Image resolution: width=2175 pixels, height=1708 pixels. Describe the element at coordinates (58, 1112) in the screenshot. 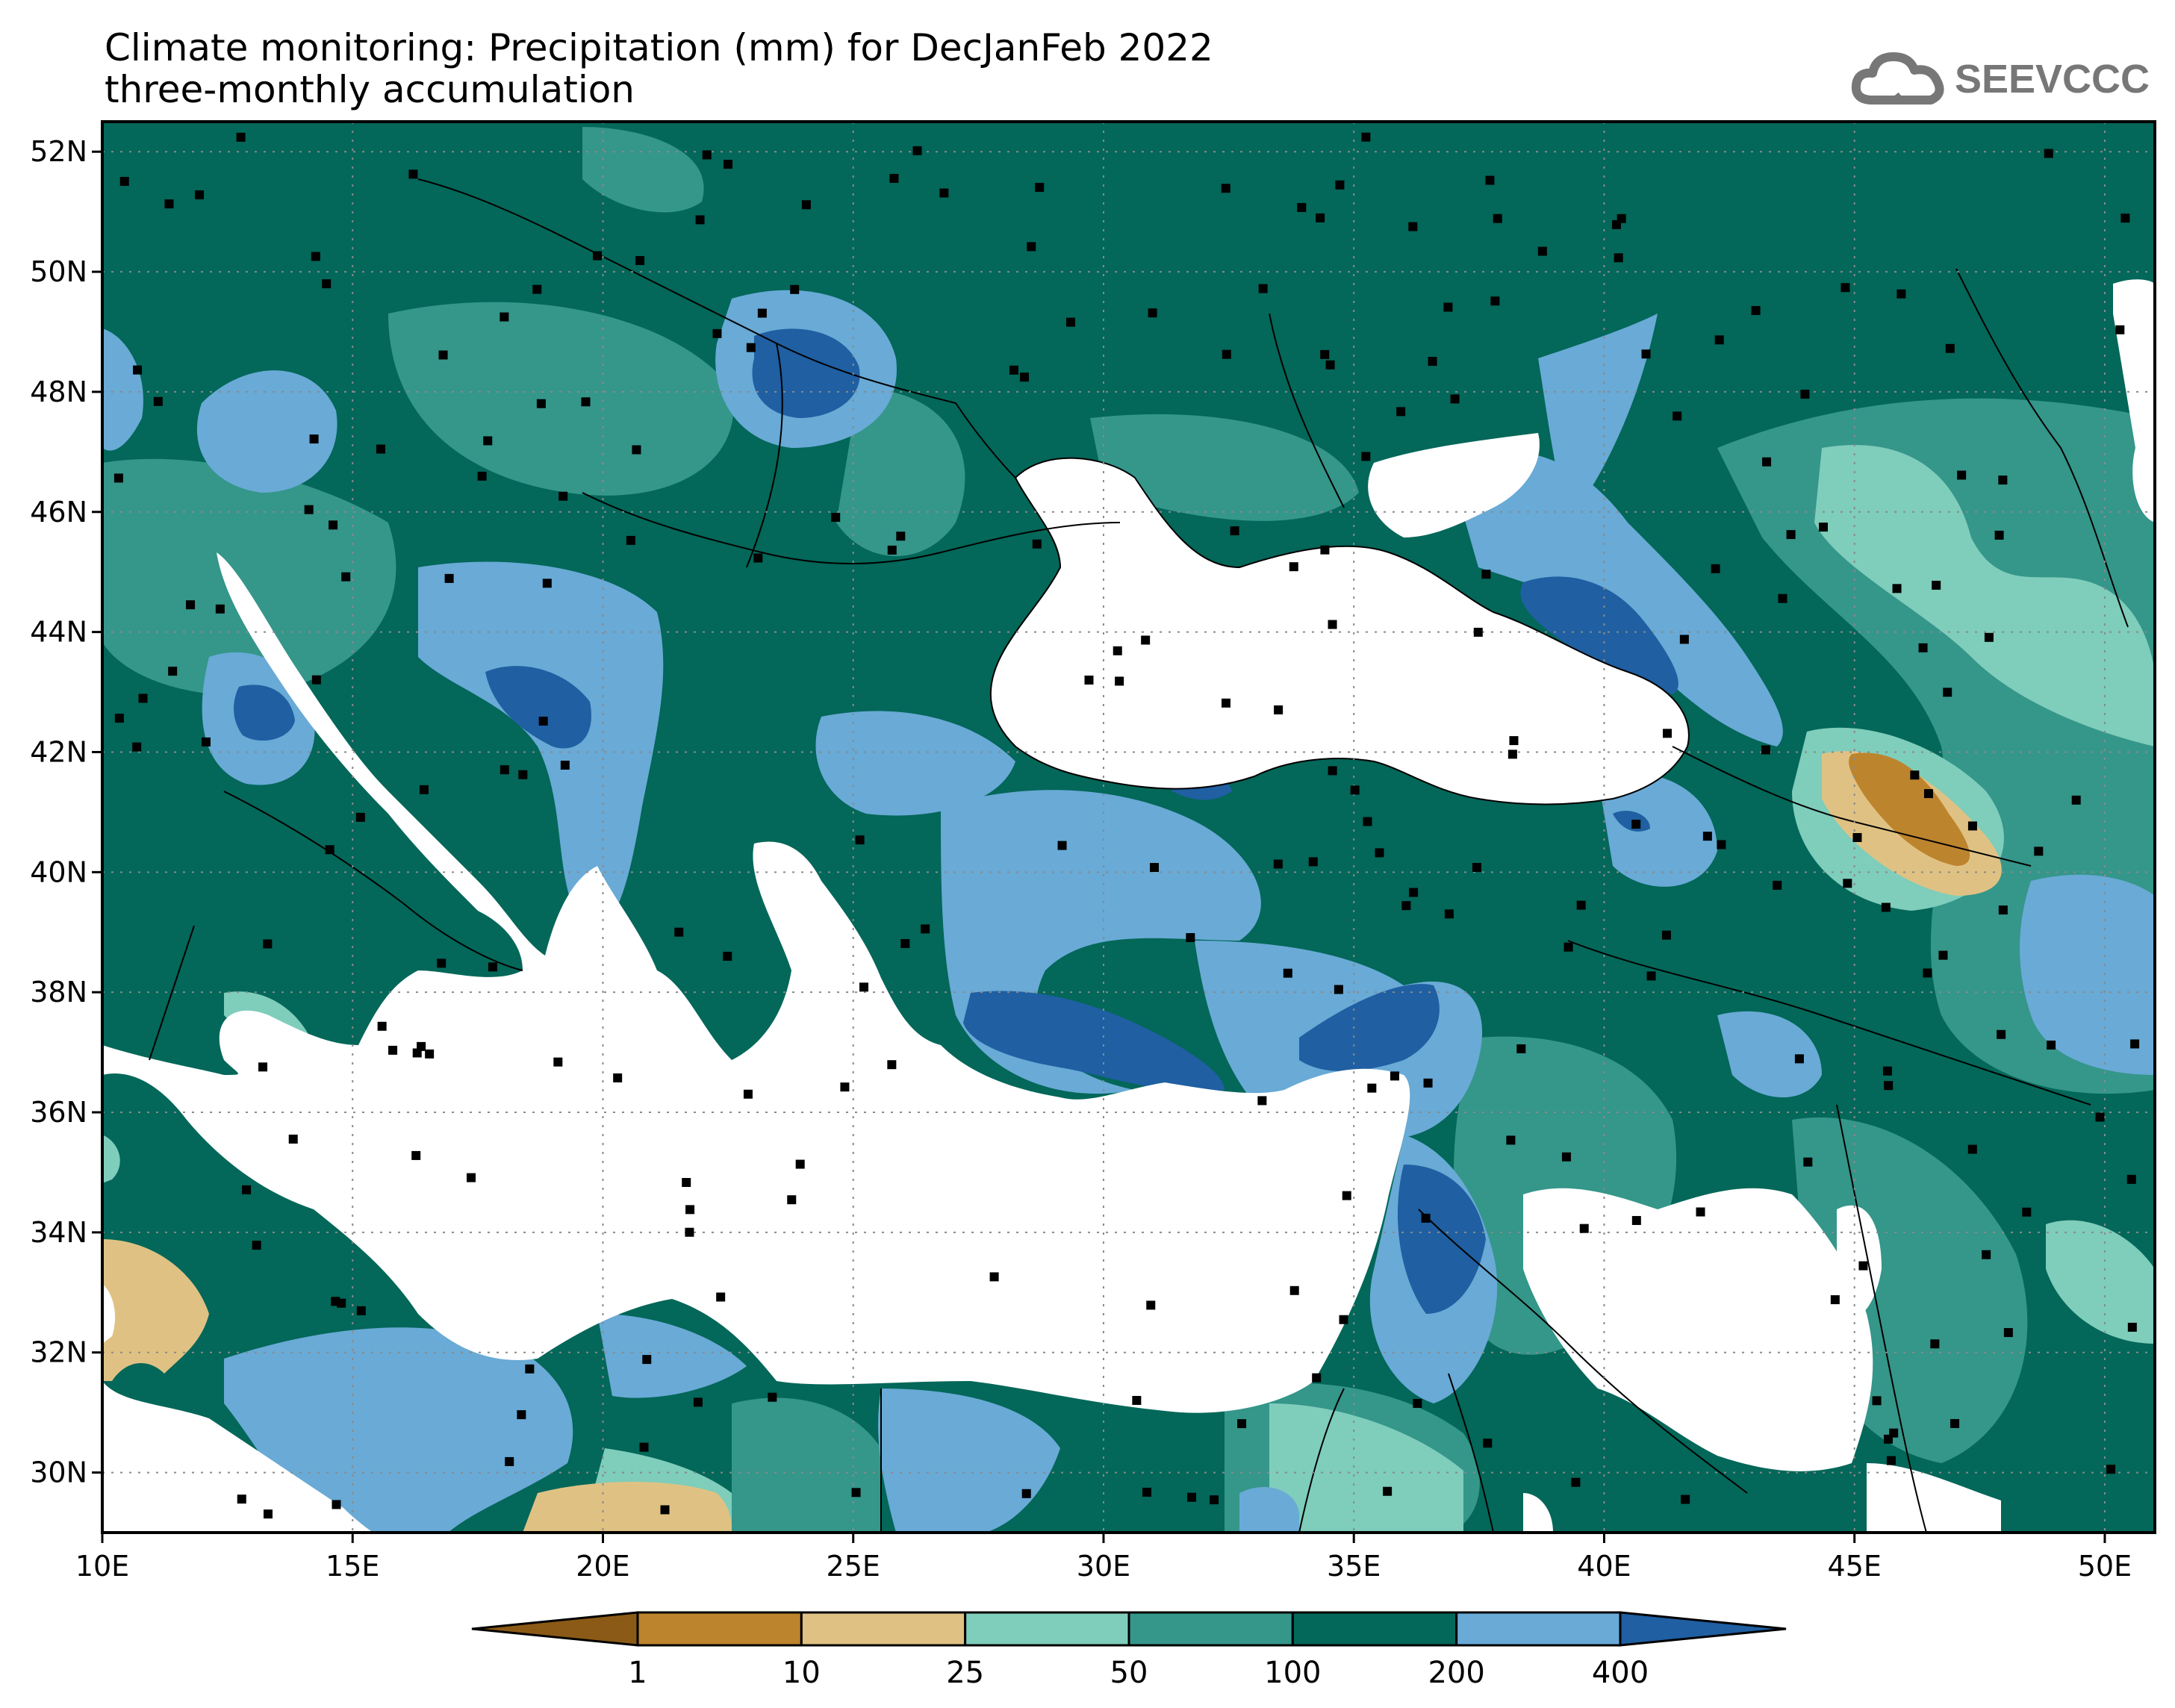

I see `lat-tick-label: 36N` at that location.